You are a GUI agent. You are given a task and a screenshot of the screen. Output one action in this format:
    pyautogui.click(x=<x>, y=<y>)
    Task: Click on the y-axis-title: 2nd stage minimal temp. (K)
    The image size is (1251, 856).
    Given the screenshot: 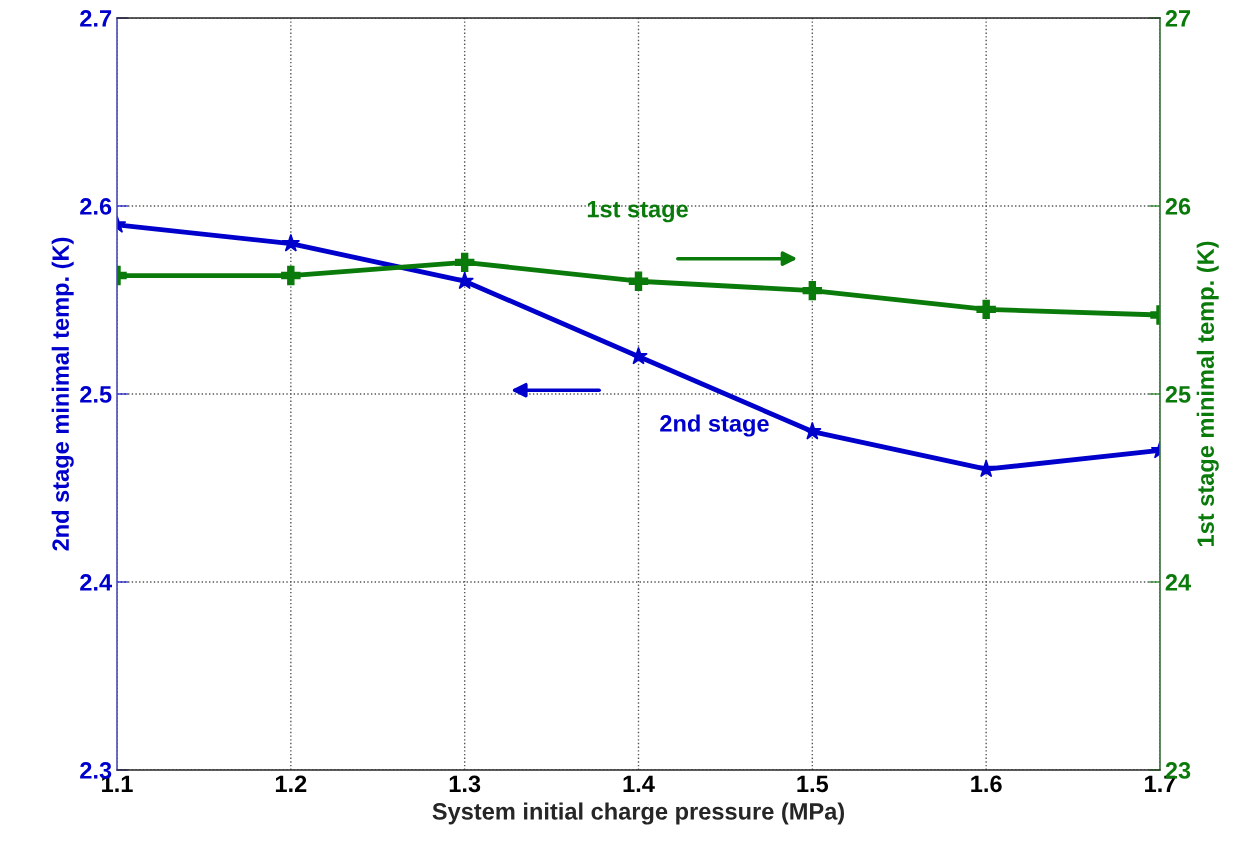 What is the action you would take?
    pyautogui.click(x=62, y=394)
    